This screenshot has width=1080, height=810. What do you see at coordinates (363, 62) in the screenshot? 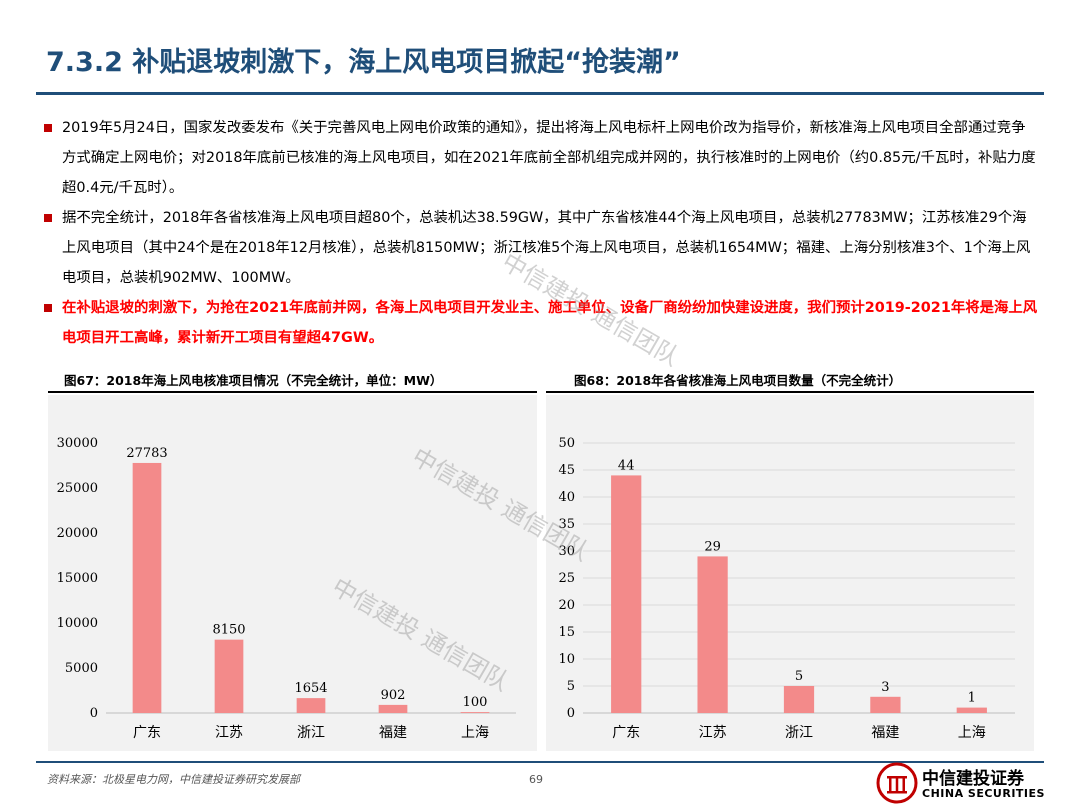
I see `page-title: 7.3.2 补贴退坡刺激下，海上风电项目掀起“抢装潮”` at bounding box center [363, 62].